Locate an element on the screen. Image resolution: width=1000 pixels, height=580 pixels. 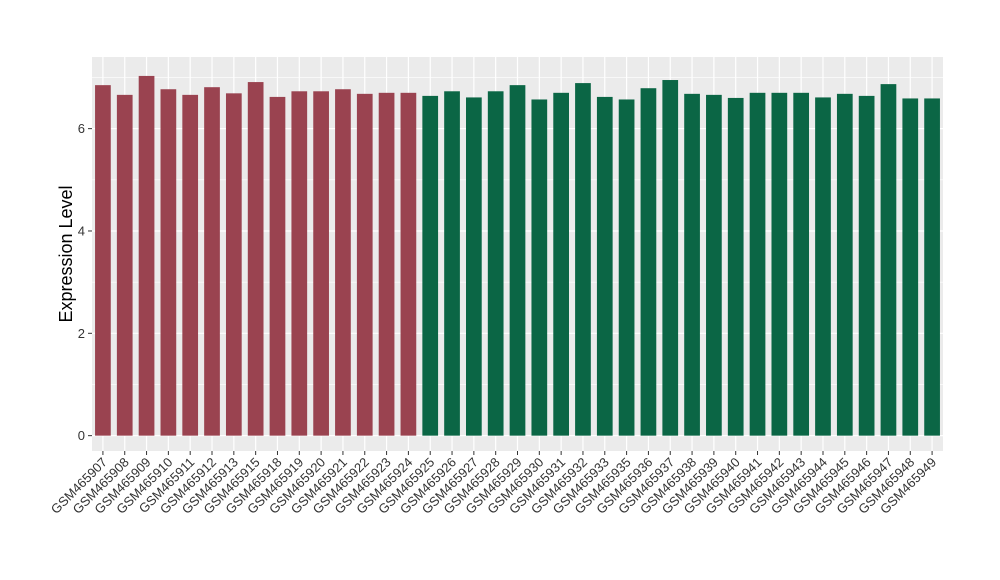
bar-GSM465949 is located at coordinates (932, 267).